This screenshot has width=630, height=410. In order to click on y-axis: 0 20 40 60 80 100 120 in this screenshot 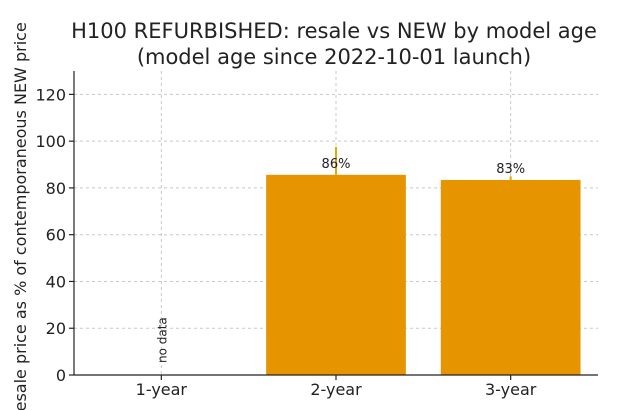, I will do `click(55, 228)`.